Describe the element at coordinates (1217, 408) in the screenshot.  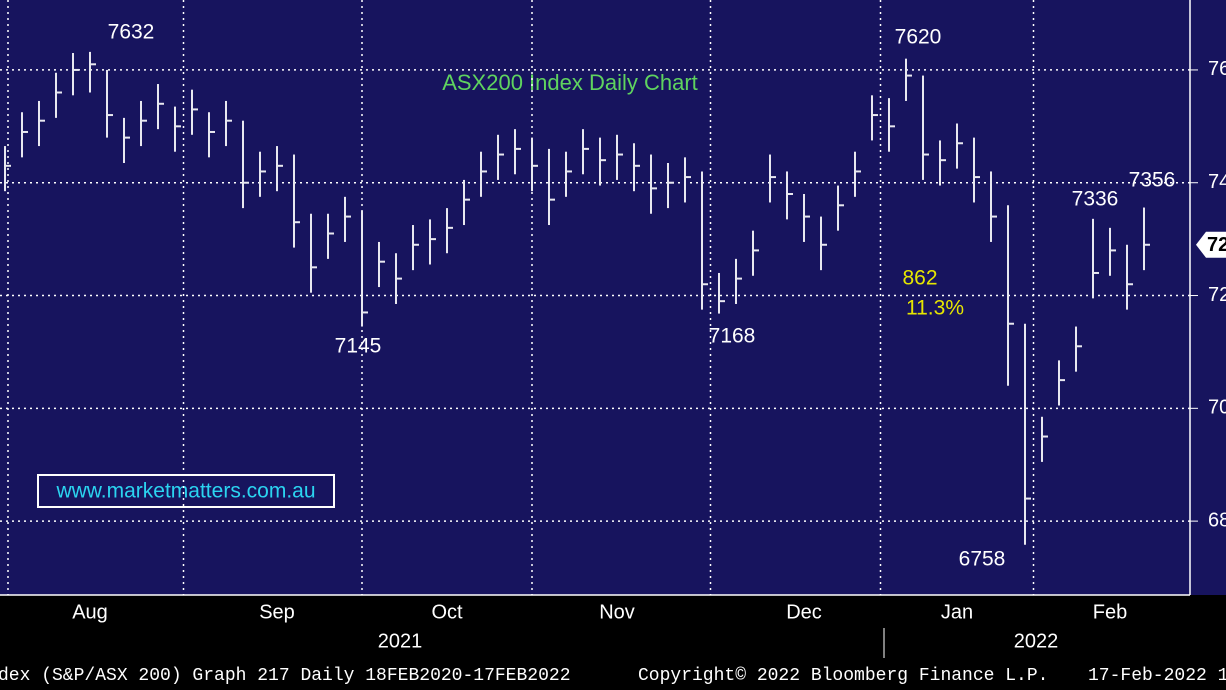
I see `y-tick-label: 70` at that location.